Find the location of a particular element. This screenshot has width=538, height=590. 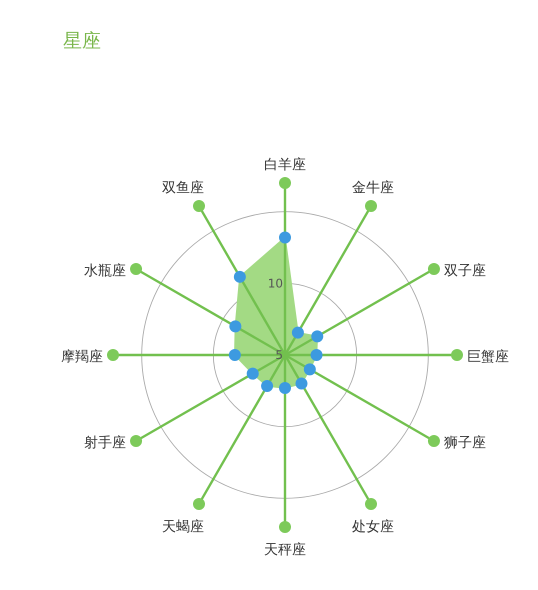

category-label: 双子座 is located at coordinates (465, 271).